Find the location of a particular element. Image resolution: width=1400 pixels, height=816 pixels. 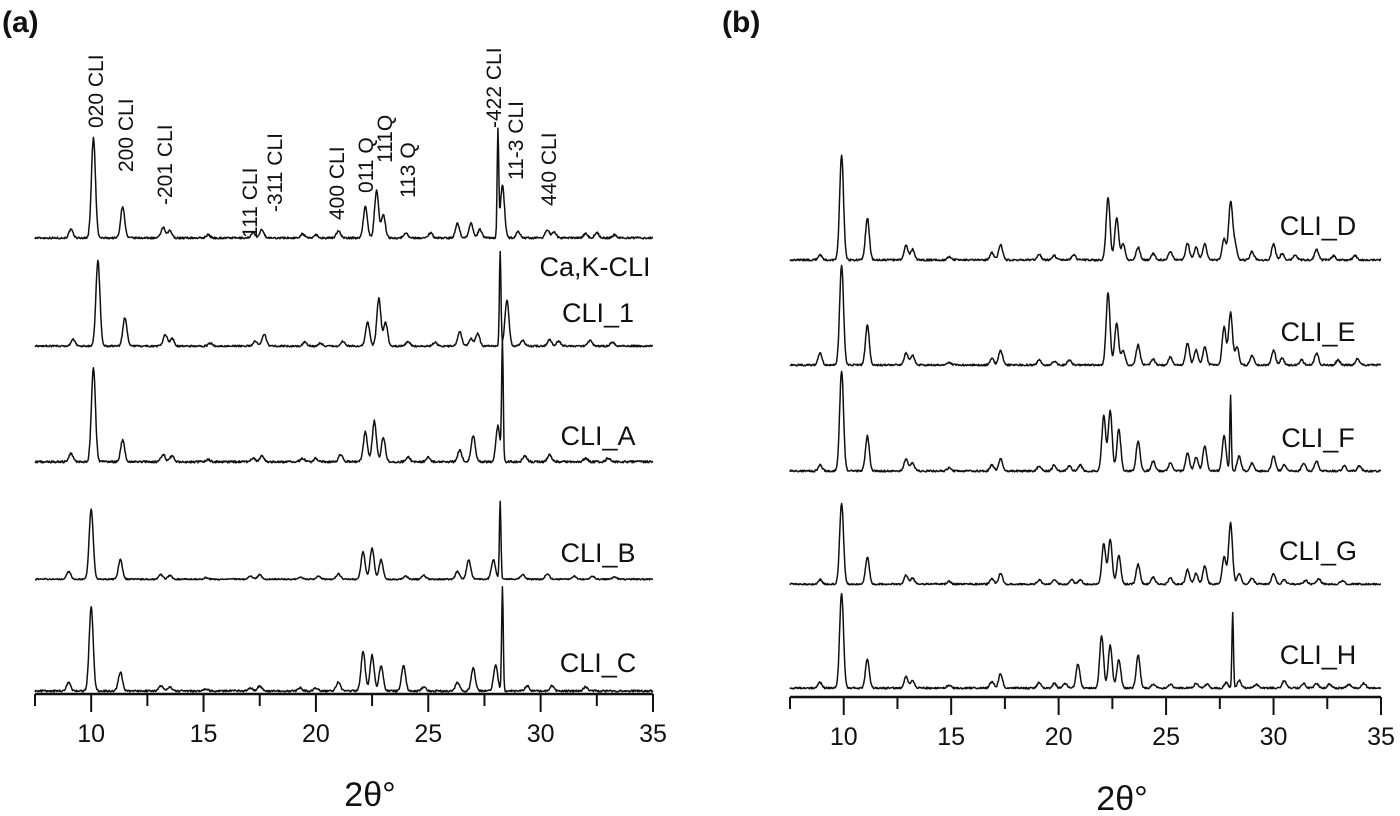

peak-annotation: -201 CLI is located at coordinates (165, 164).